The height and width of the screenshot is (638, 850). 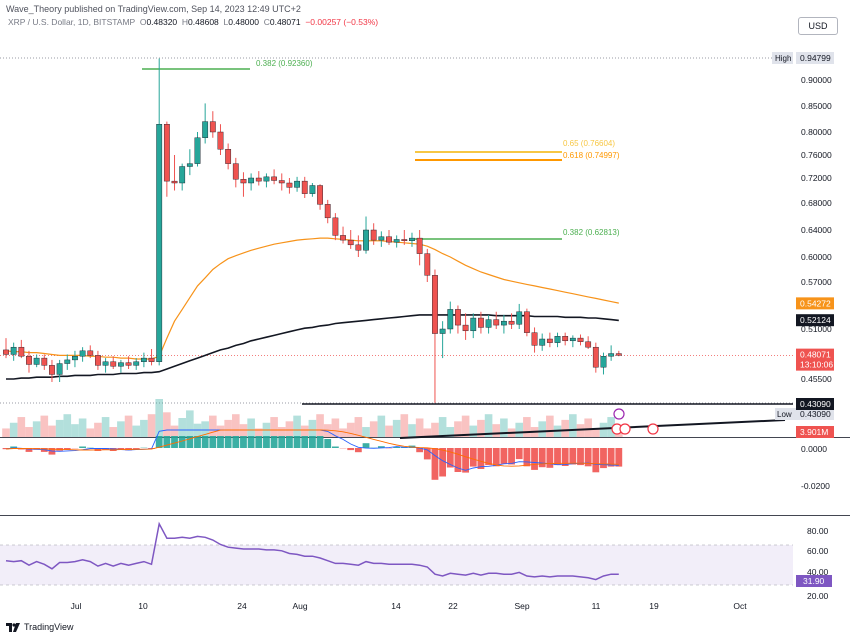 What do you see at coordinates (818, 572) in the screenshot?
I see `rsi-tick-label: 40.00` at bounding box center [818, 572].